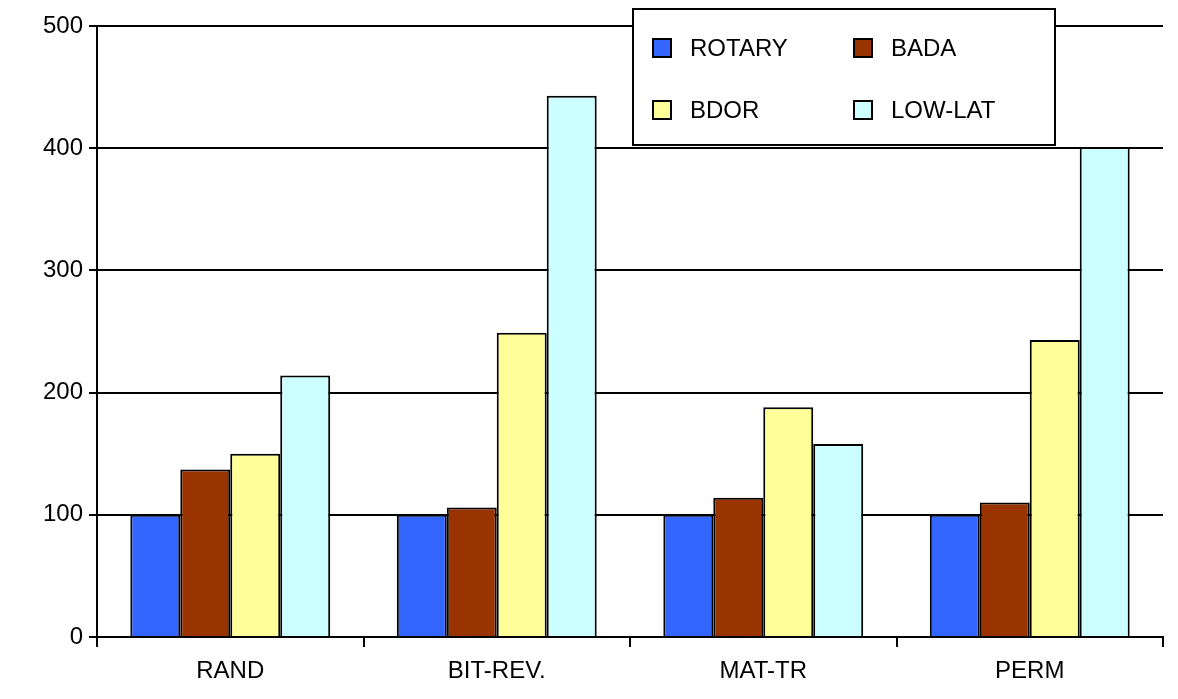 The image size is (1178, 699). Describe the element at coordinates (62, 24) in the screenshot. I see `y-tick-label: 500` at that location.